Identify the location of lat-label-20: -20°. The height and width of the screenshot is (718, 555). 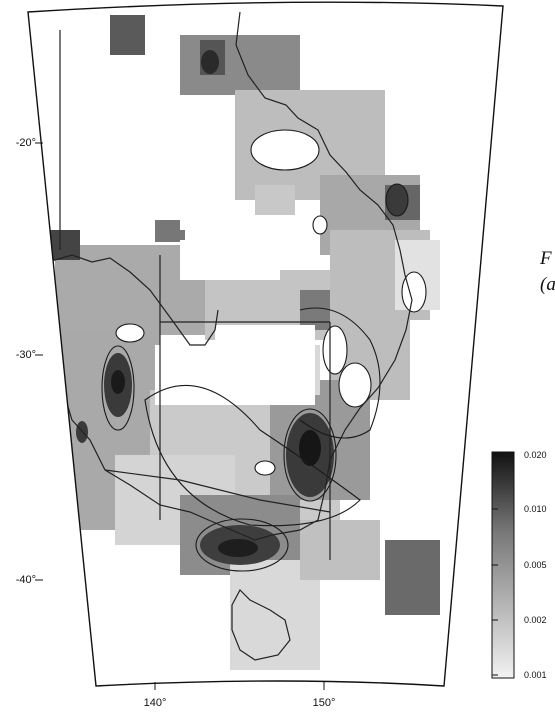
(25, 143).